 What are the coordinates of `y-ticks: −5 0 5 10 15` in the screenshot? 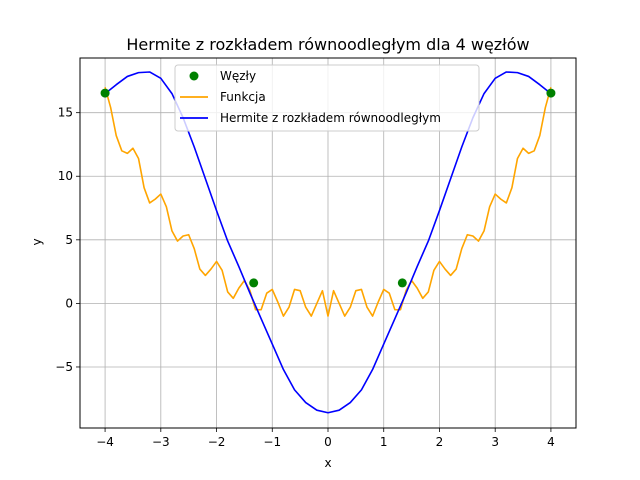 It's located at (67, 240).